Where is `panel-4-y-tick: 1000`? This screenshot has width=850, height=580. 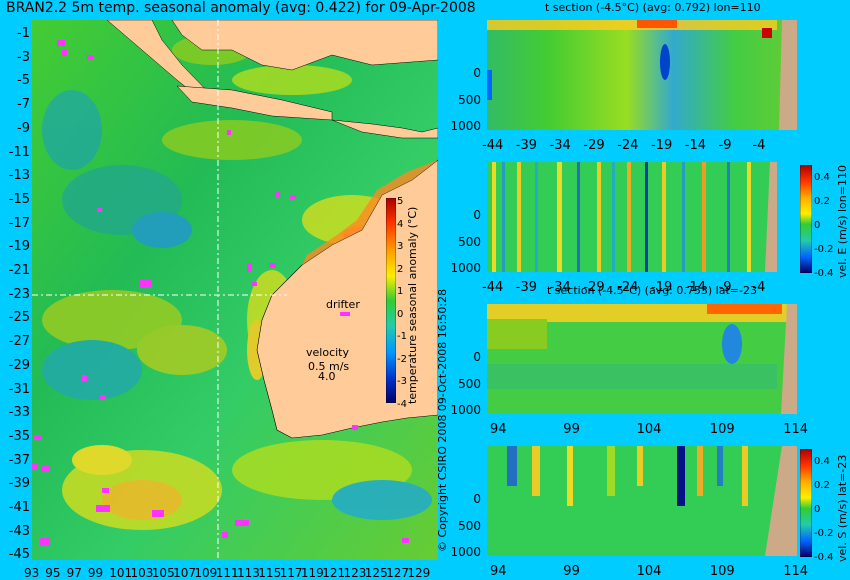
panel-4-y-tick: 1000 is located at coordinates (465, 552).